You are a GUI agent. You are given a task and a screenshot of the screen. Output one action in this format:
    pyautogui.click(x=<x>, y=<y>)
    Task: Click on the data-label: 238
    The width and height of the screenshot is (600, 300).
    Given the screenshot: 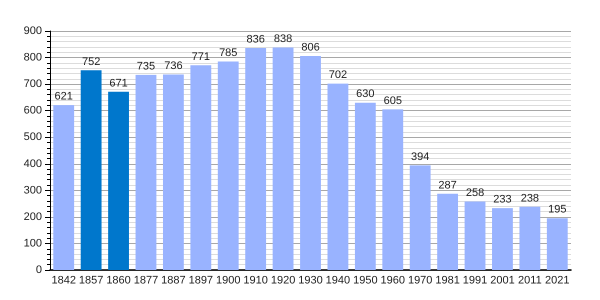 What is the action you would take?
    pyautogui.click(x=530, y=198)
    